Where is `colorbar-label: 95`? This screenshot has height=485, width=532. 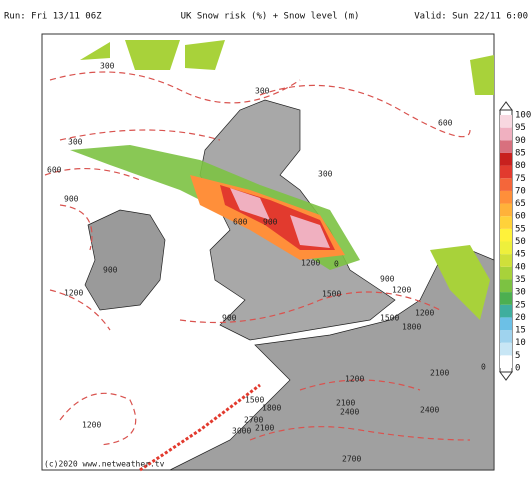 colorbar-label: 95 is located at coordinates (520, 128).